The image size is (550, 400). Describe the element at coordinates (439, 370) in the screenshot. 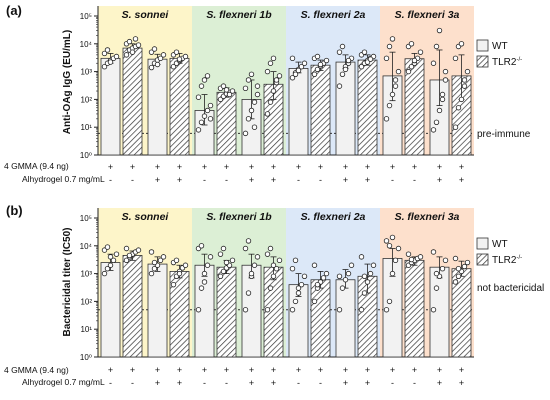

I see `panel-b-gmma-mark-14: +` at that location.